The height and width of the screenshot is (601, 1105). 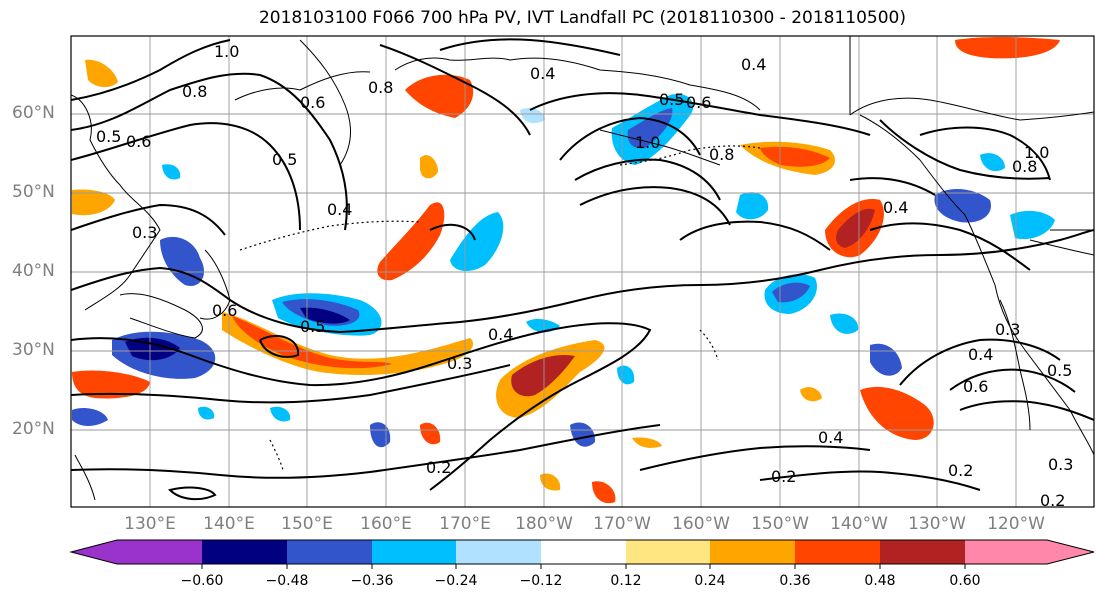 What do you see at coordinates (622, 524) in the screenshot?
I see `lon-label: 170°W` at bounding box center [622, 524].